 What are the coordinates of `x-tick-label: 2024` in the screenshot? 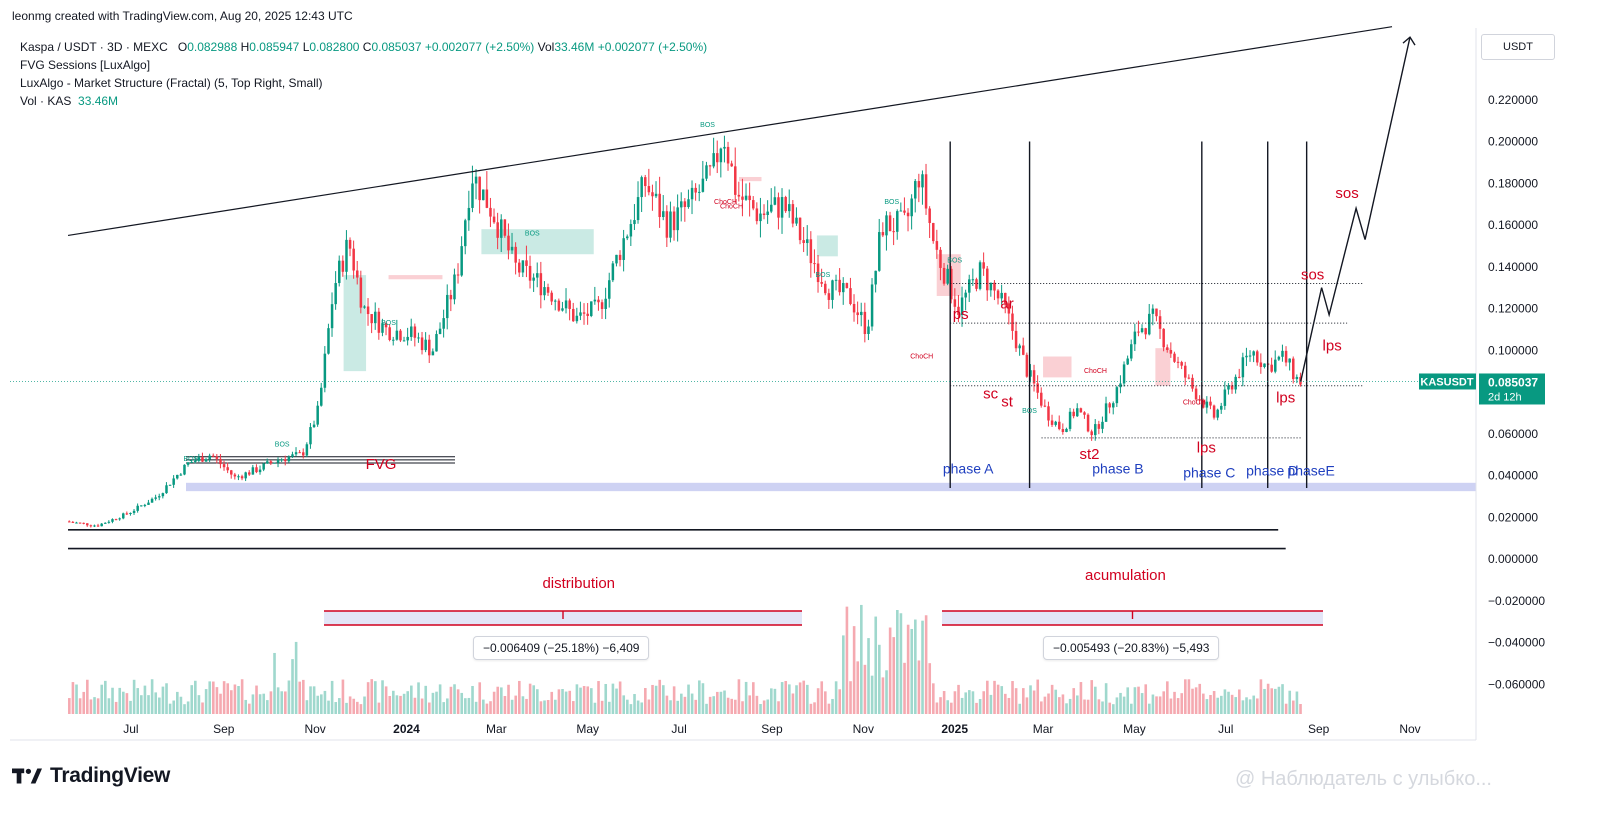 It's located at (406, 729).